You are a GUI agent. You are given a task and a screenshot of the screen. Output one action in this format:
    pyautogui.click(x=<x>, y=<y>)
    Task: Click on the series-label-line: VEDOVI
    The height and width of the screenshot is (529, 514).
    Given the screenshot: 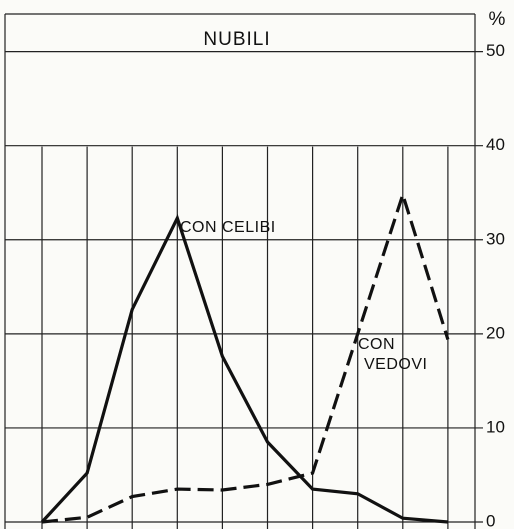 What is the action you would take?
    pyautogui.click(x=395, y=364)
    